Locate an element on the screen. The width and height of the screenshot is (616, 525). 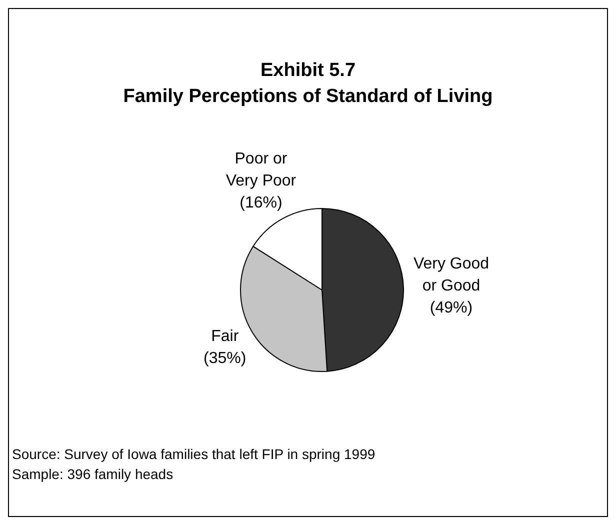
data-label: (35%) is located at coordinates (225, 359).